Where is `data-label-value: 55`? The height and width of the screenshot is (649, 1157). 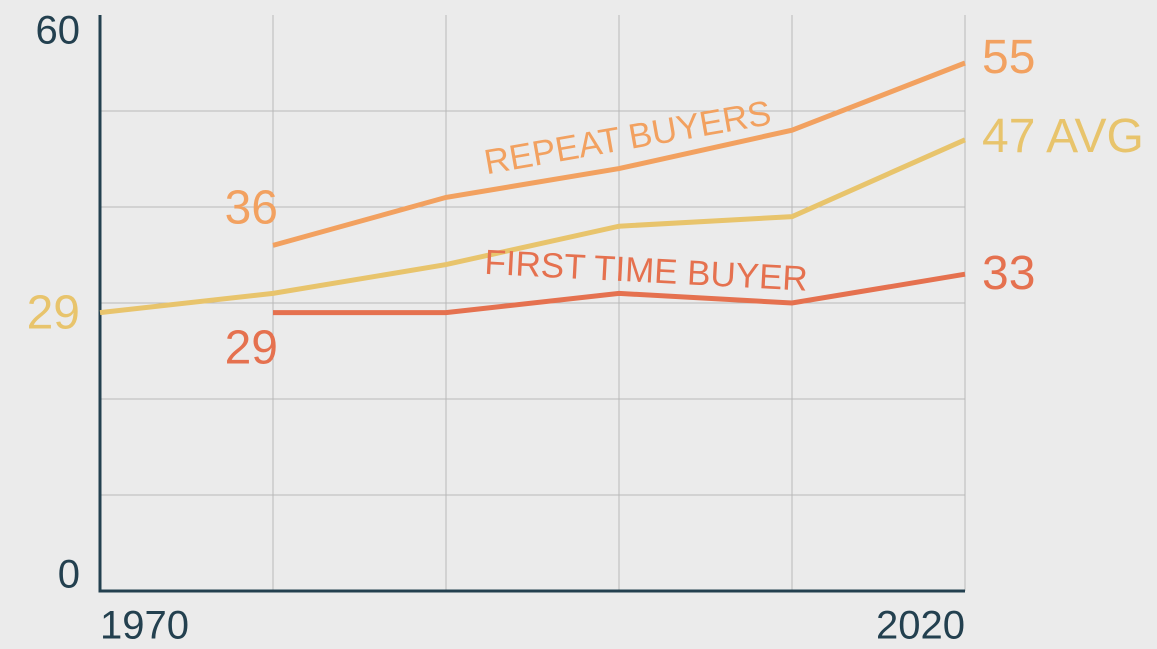
data-label-value: 55 is located at coordinates (1008, 57).